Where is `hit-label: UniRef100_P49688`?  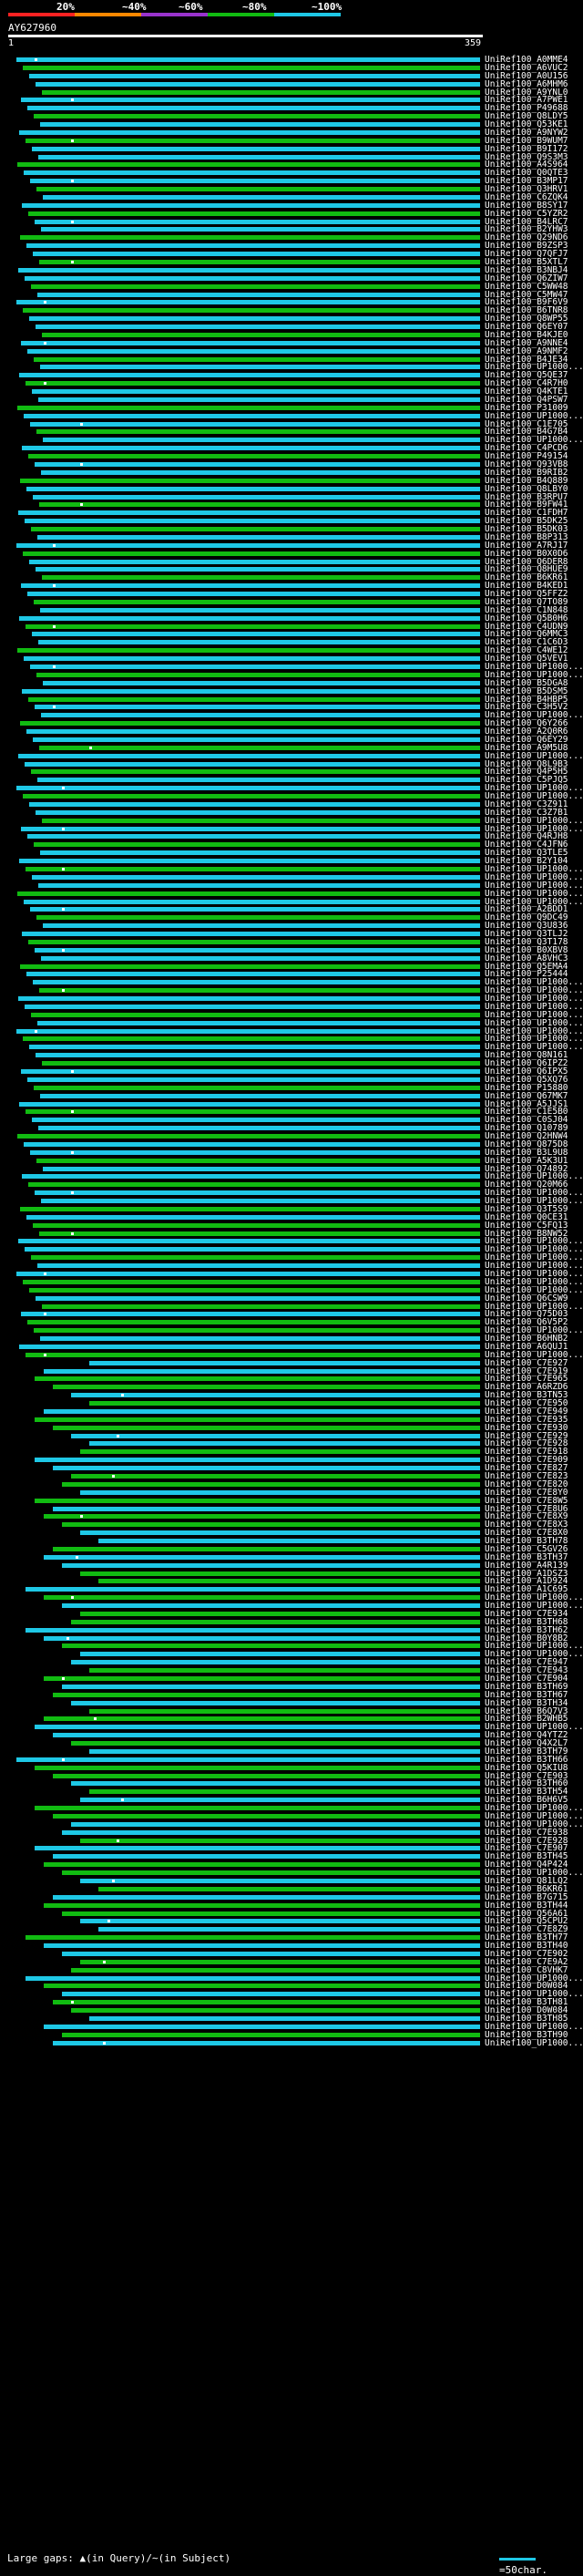 hit-label: UniRef100_P49688 is located at coordinates (526, 108).